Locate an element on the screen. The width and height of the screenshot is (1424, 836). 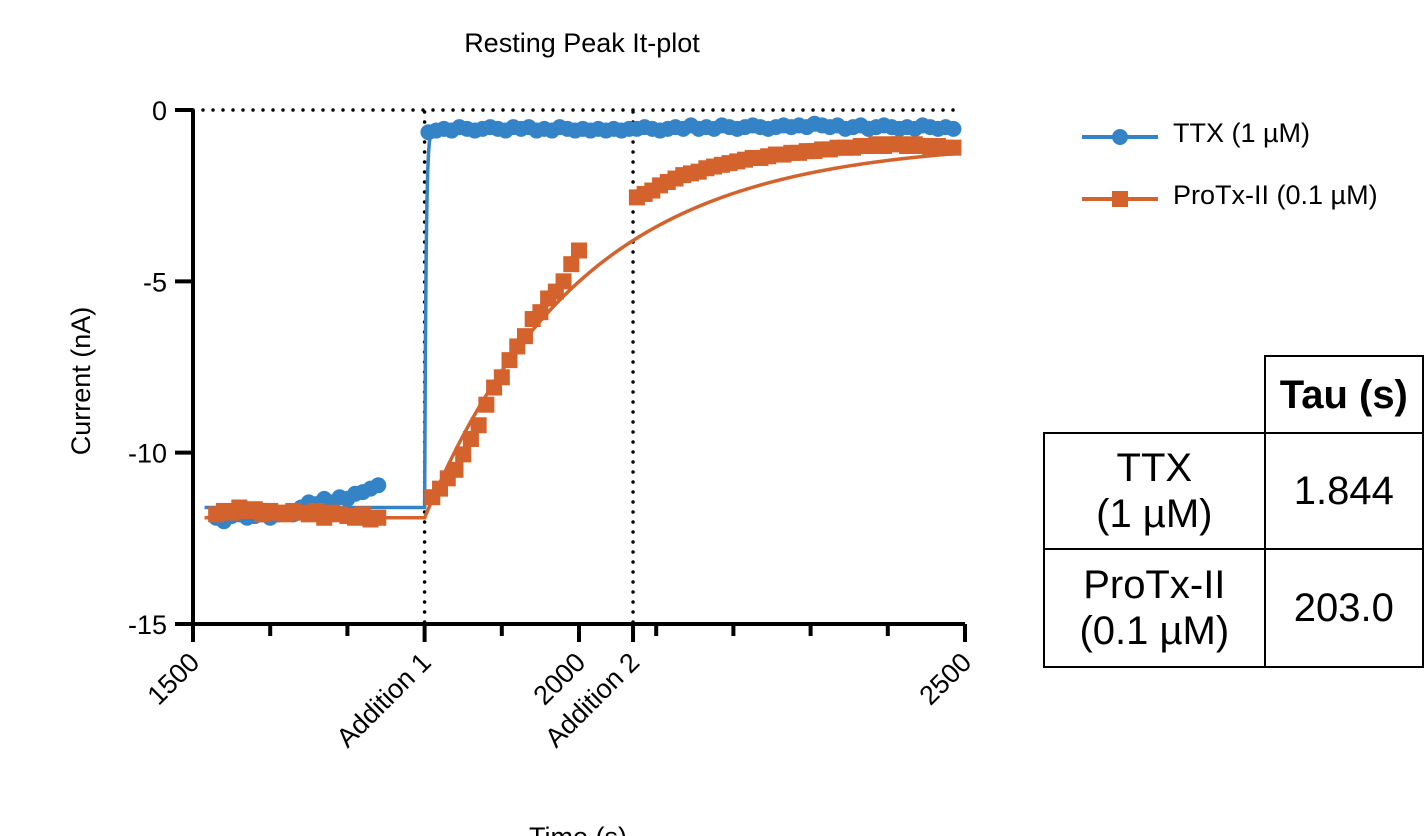
tau-table-row-value: 1.844 is located at coordinates (1343, 491).